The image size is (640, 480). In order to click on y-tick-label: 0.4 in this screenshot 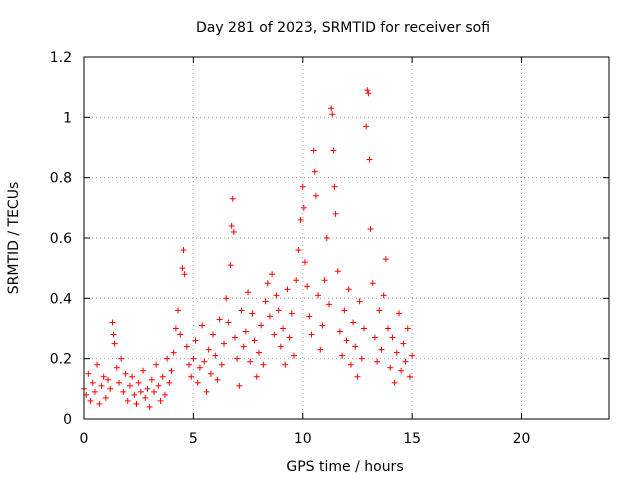, I will do `click(61, 299)`.